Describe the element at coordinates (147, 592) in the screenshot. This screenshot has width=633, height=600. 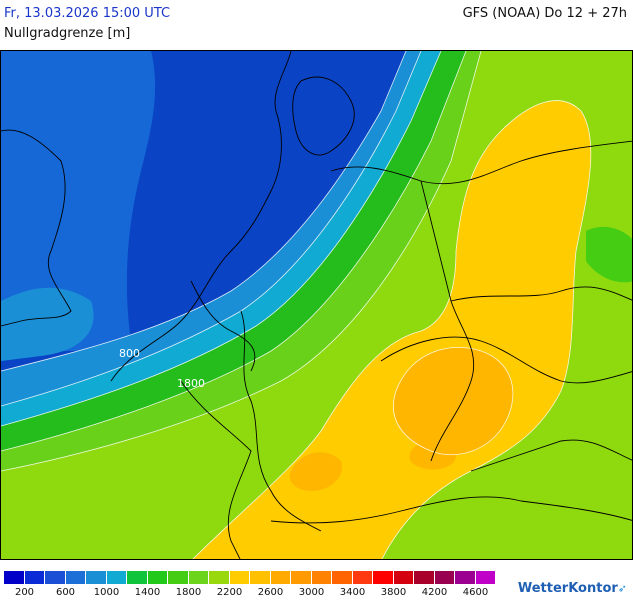
I see `legend-tick-1400: 1400` at that location.